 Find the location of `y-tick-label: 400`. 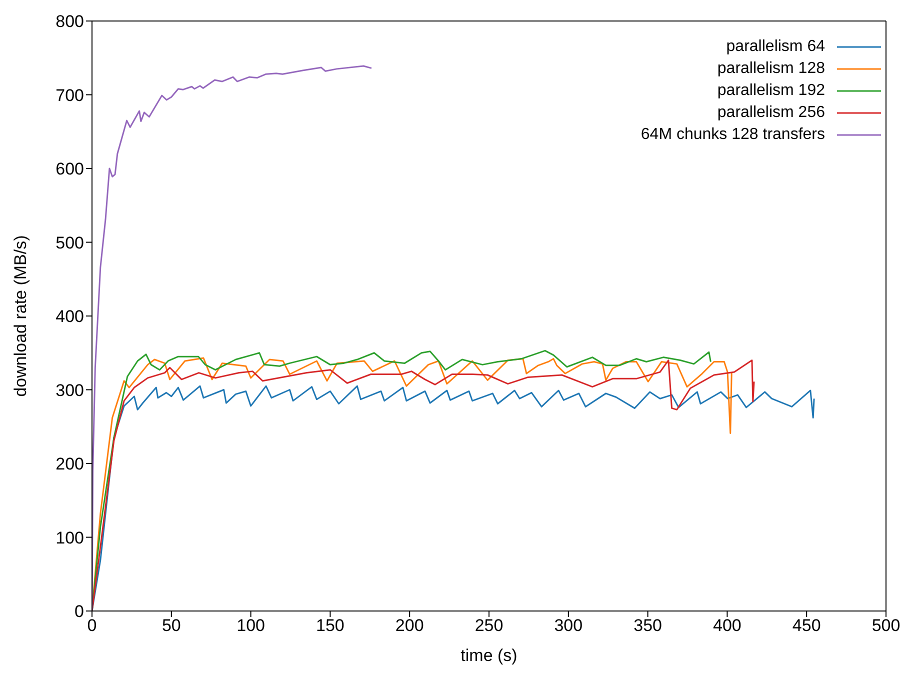

y-tick-label: 400 is located at coordinates (70, 316).